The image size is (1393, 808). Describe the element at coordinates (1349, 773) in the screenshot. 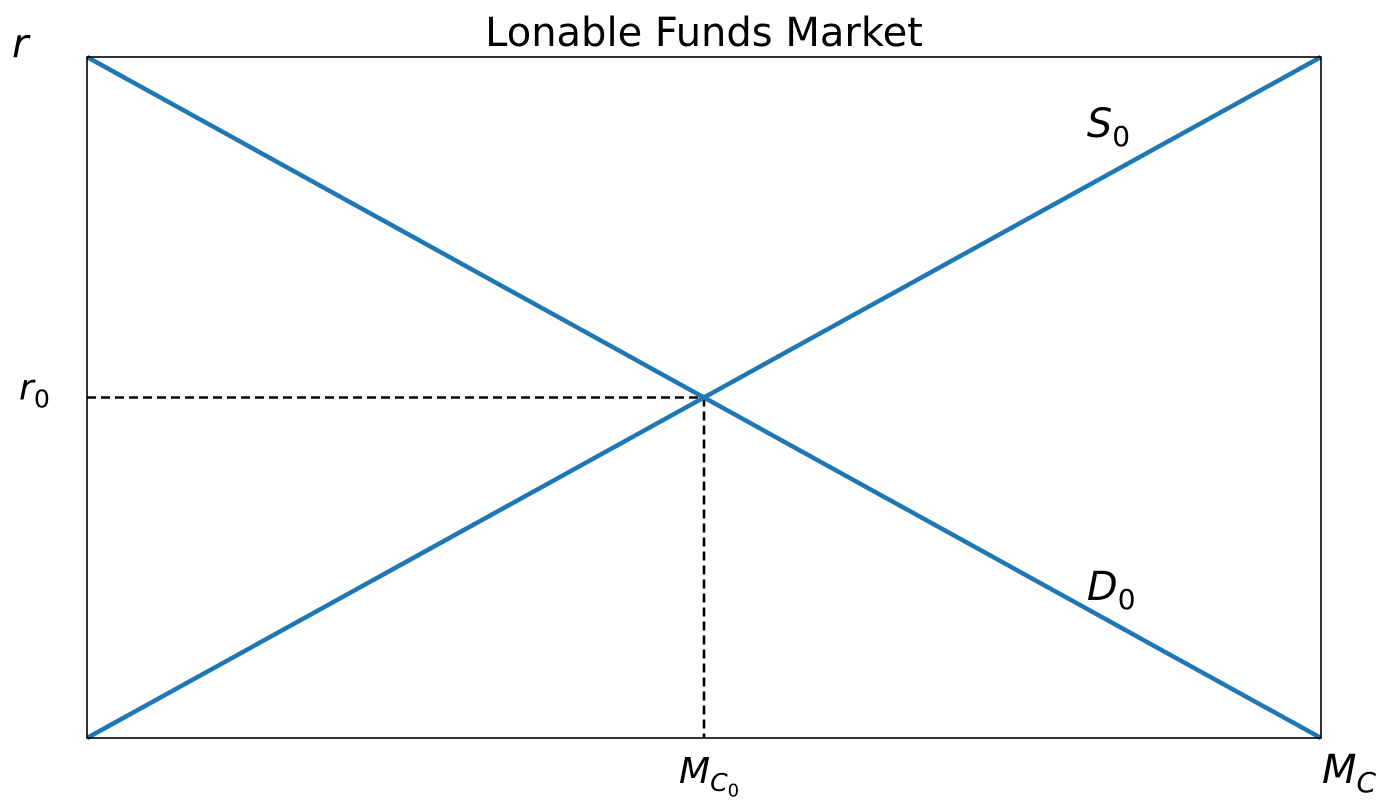

I see `x-axis-label: MC` at that location.